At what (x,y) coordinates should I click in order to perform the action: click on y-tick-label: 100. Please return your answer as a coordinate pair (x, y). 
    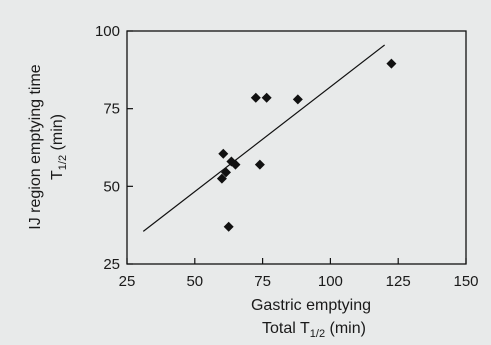
    Looking at the image, I should click on (107, 31).